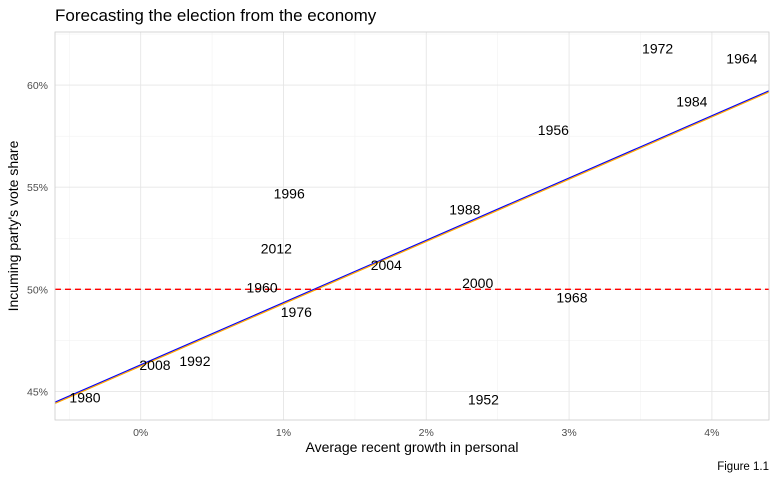 The height and width of the screenshot is (480, 776). Describe the element at coordinates (483, 400) in the screenshot. I see `point-label-1952: 1952` at that location.